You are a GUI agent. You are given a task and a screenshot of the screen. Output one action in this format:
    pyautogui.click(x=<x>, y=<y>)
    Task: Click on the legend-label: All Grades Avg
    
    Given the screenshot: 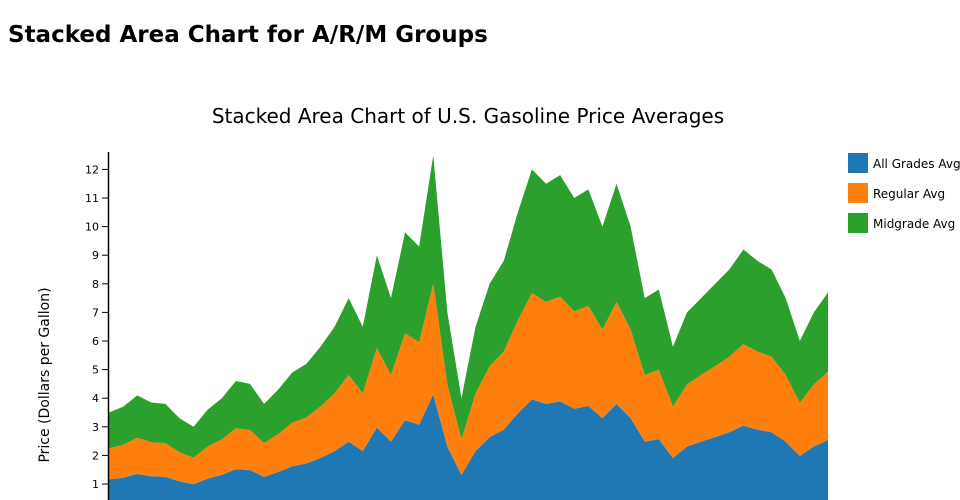 What is the action you would take?
    pyautogui.click(x=916, y=164)
    